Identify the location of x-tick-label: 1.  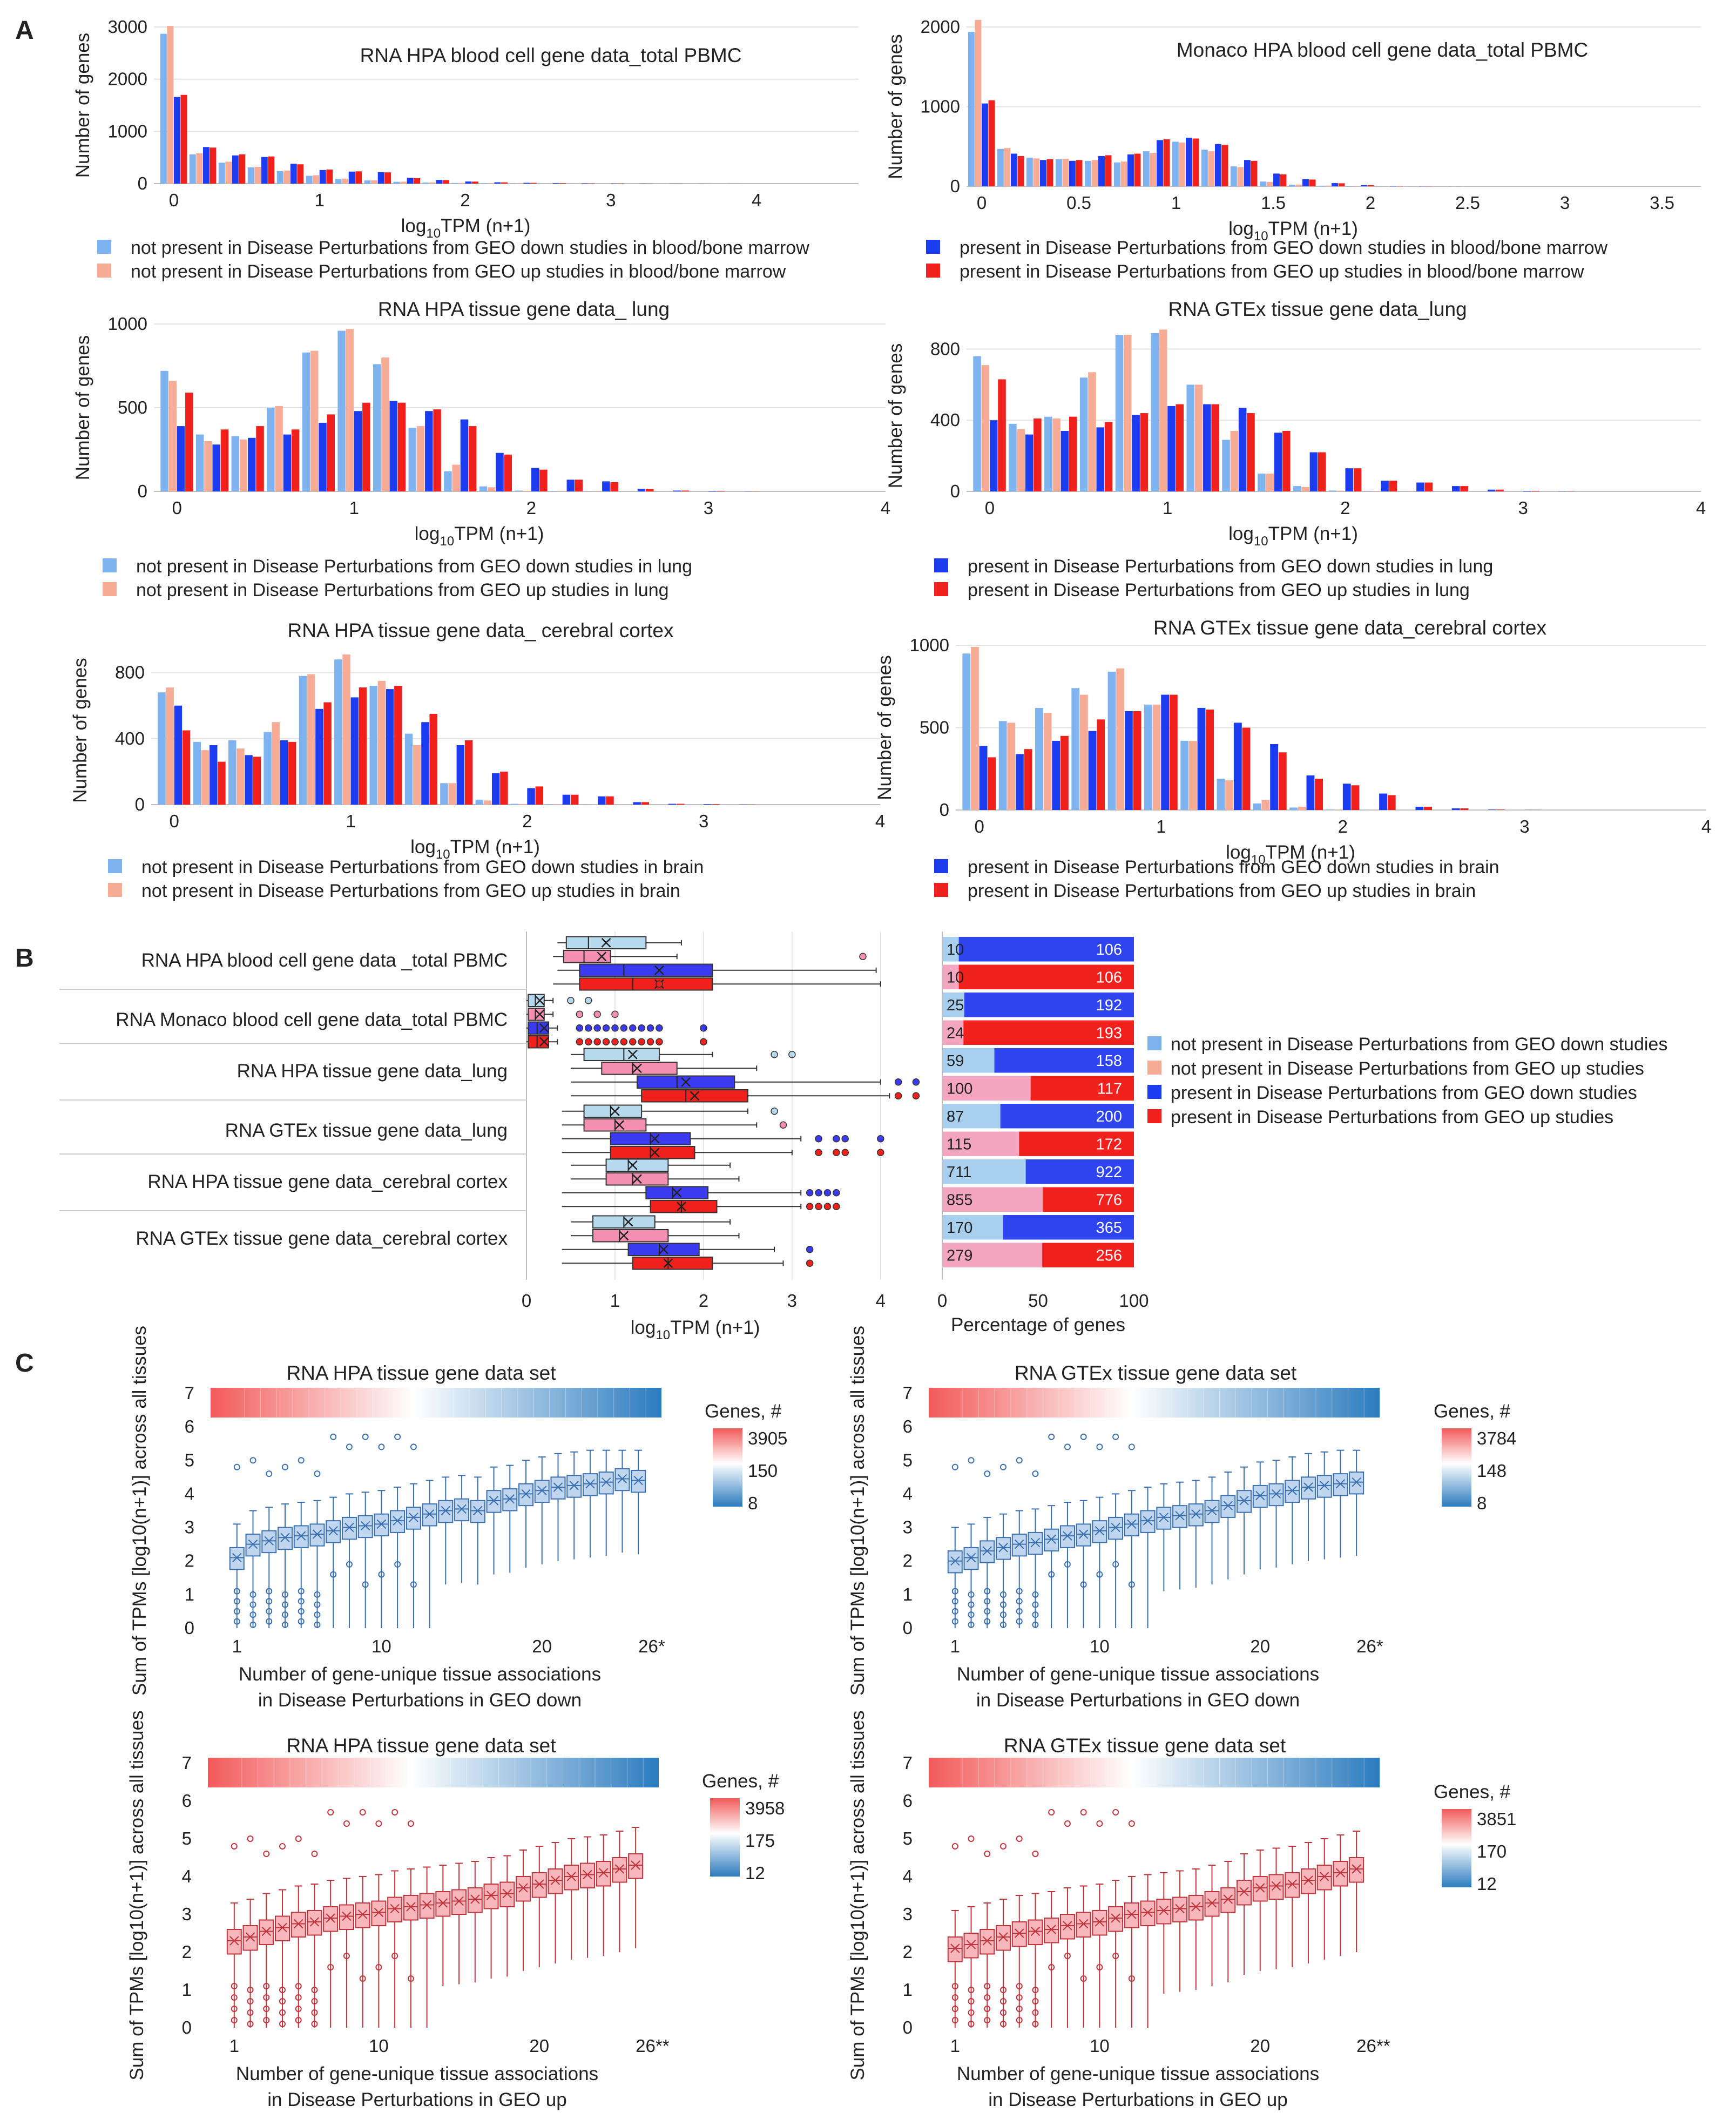
(615, 1301).